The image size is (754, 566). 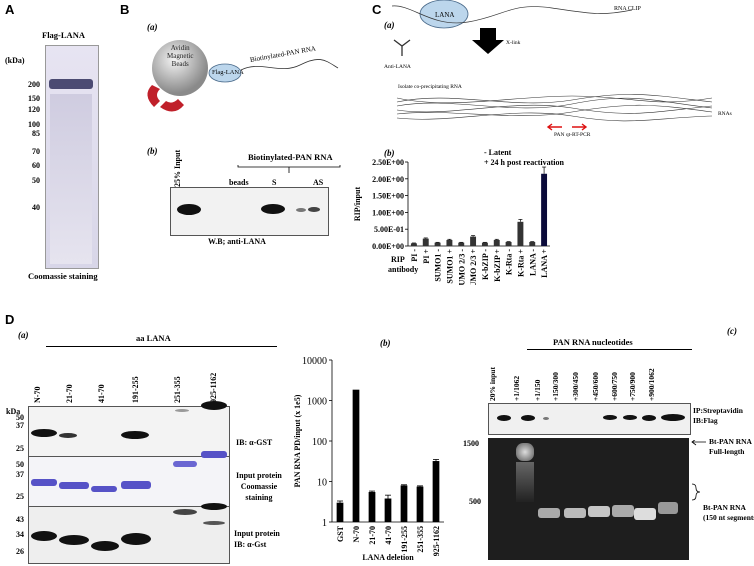 I want to click on panel-b-caption: W.B; anti-LANA, so click(x=237, y=241).